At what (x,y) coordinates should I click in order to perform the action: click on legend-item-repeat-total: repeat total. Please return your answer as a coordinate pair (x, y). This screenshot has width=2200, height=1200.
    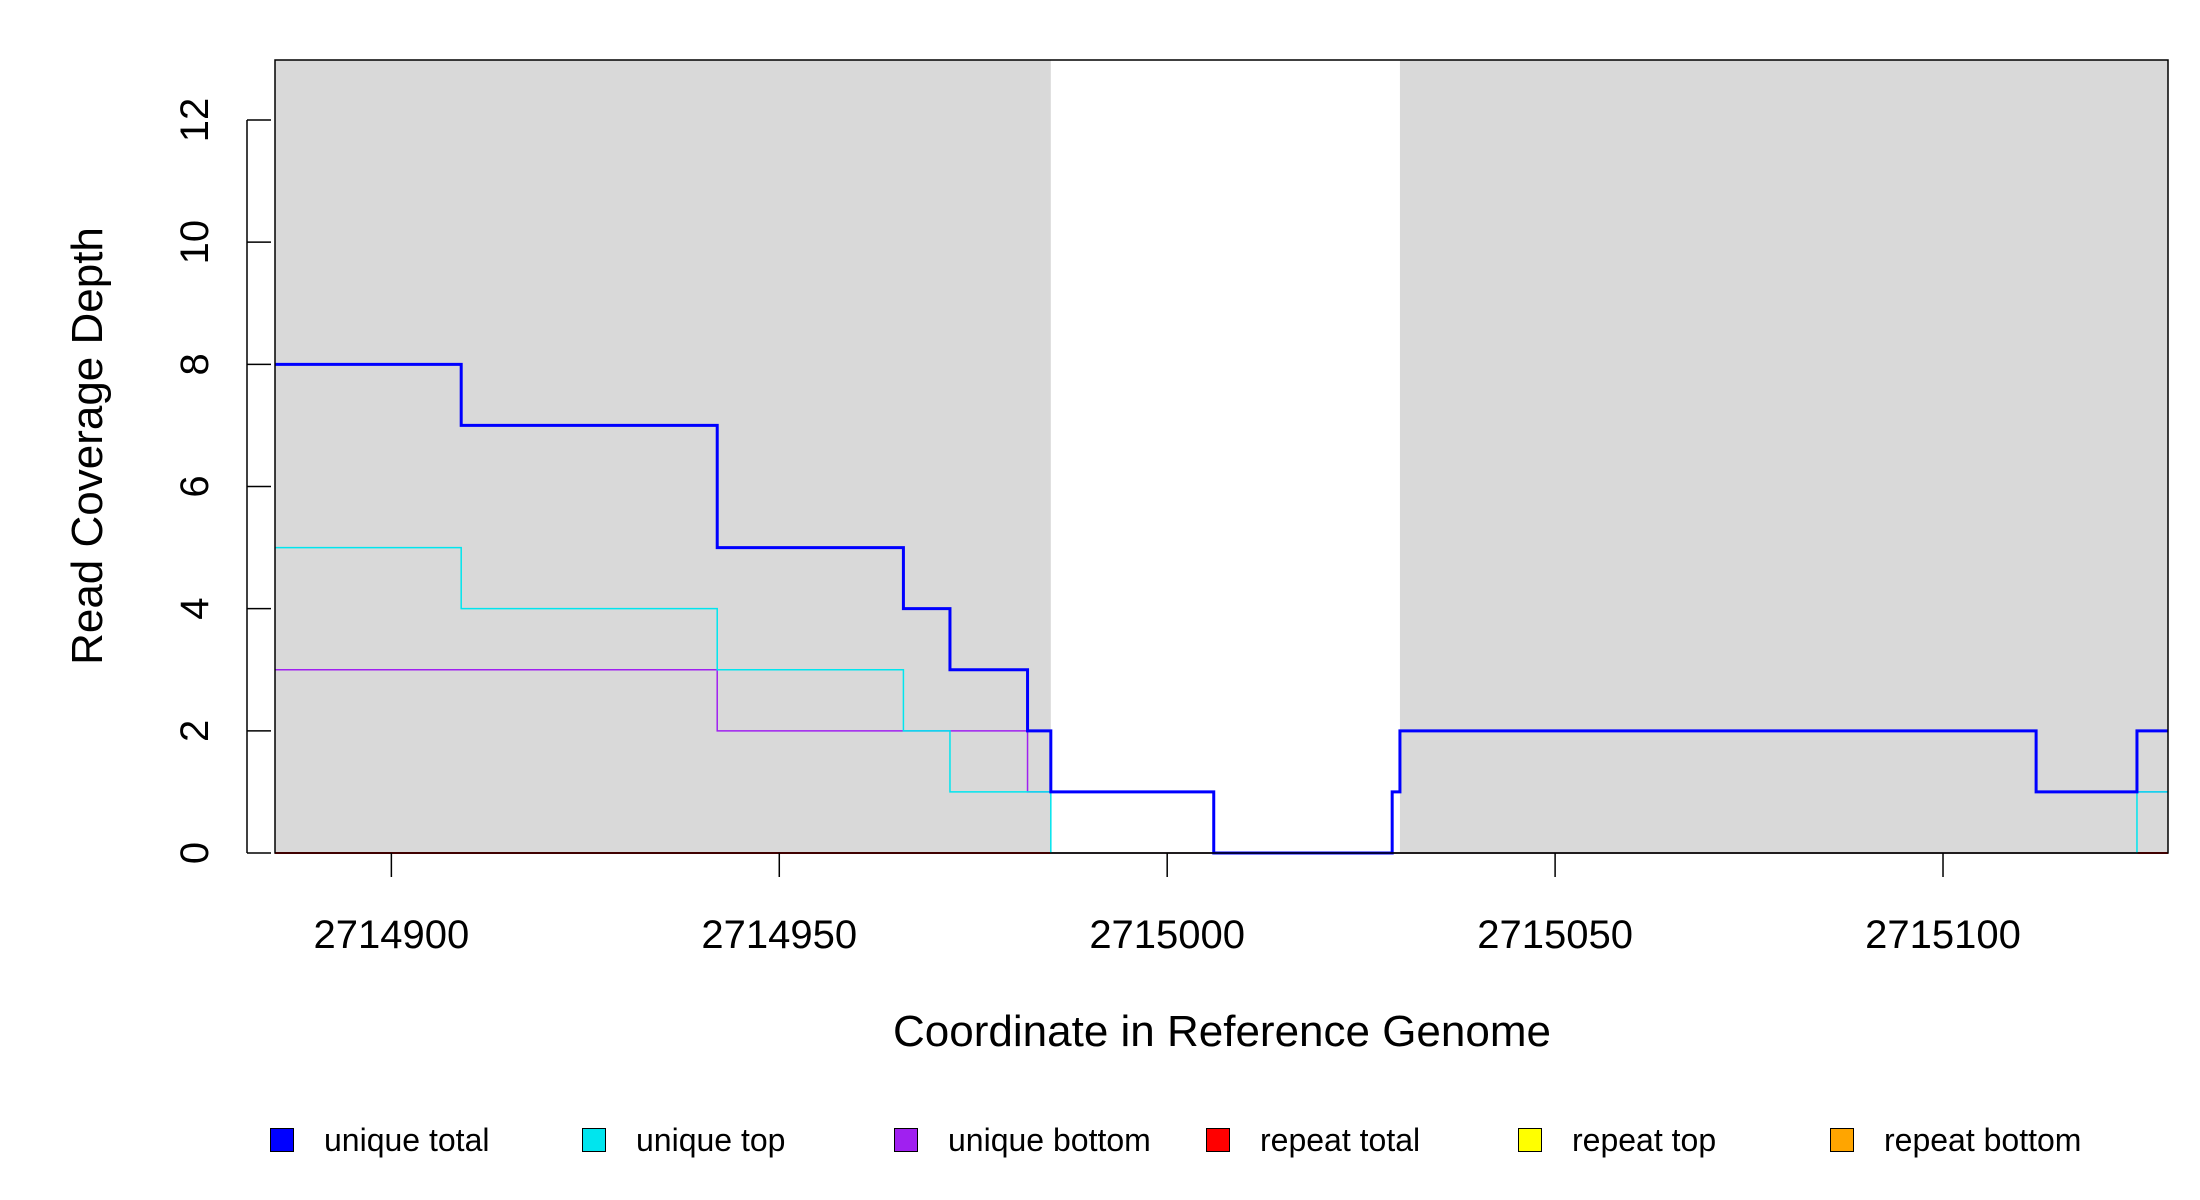
    Looking at the image, I should click on (1313, 1140).